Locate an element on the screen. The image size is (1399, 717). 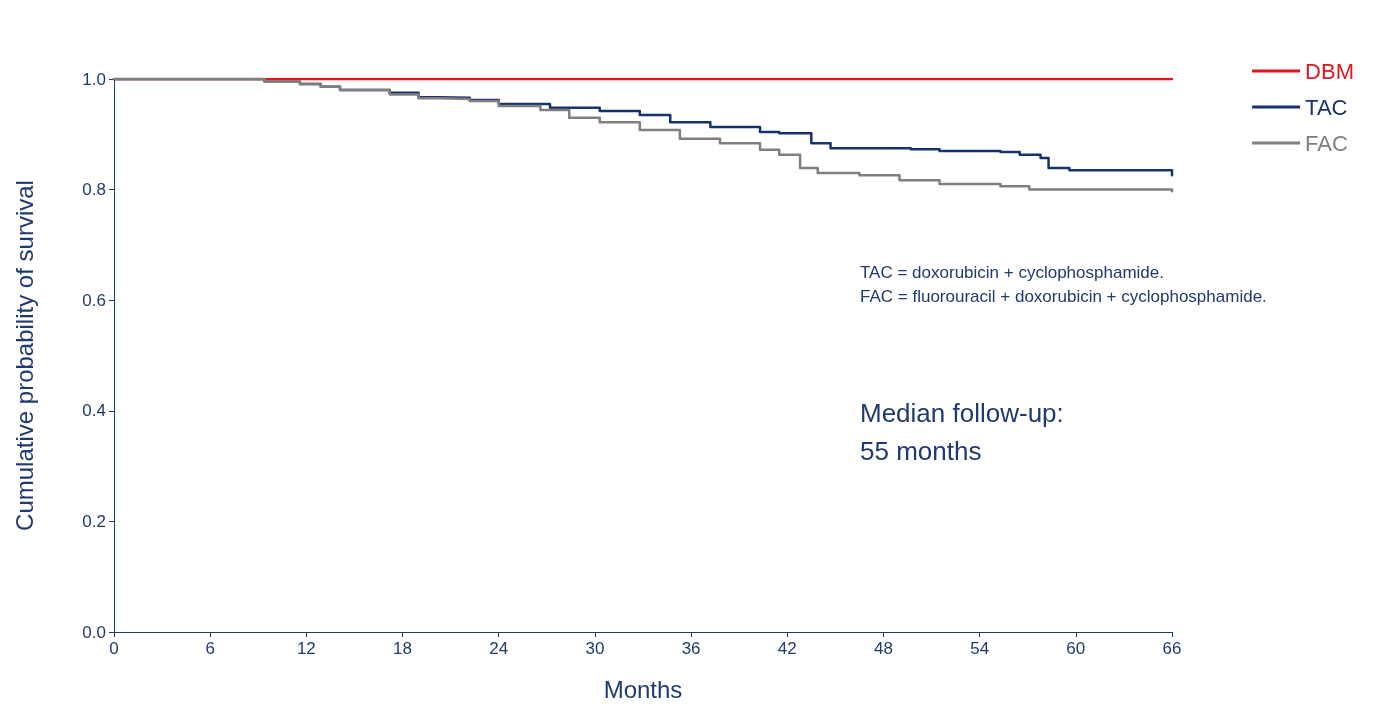
annotation: FAC = fluorouracil + doxorubicin + cyclophosphamide. is located at coordinates (1063, 296).